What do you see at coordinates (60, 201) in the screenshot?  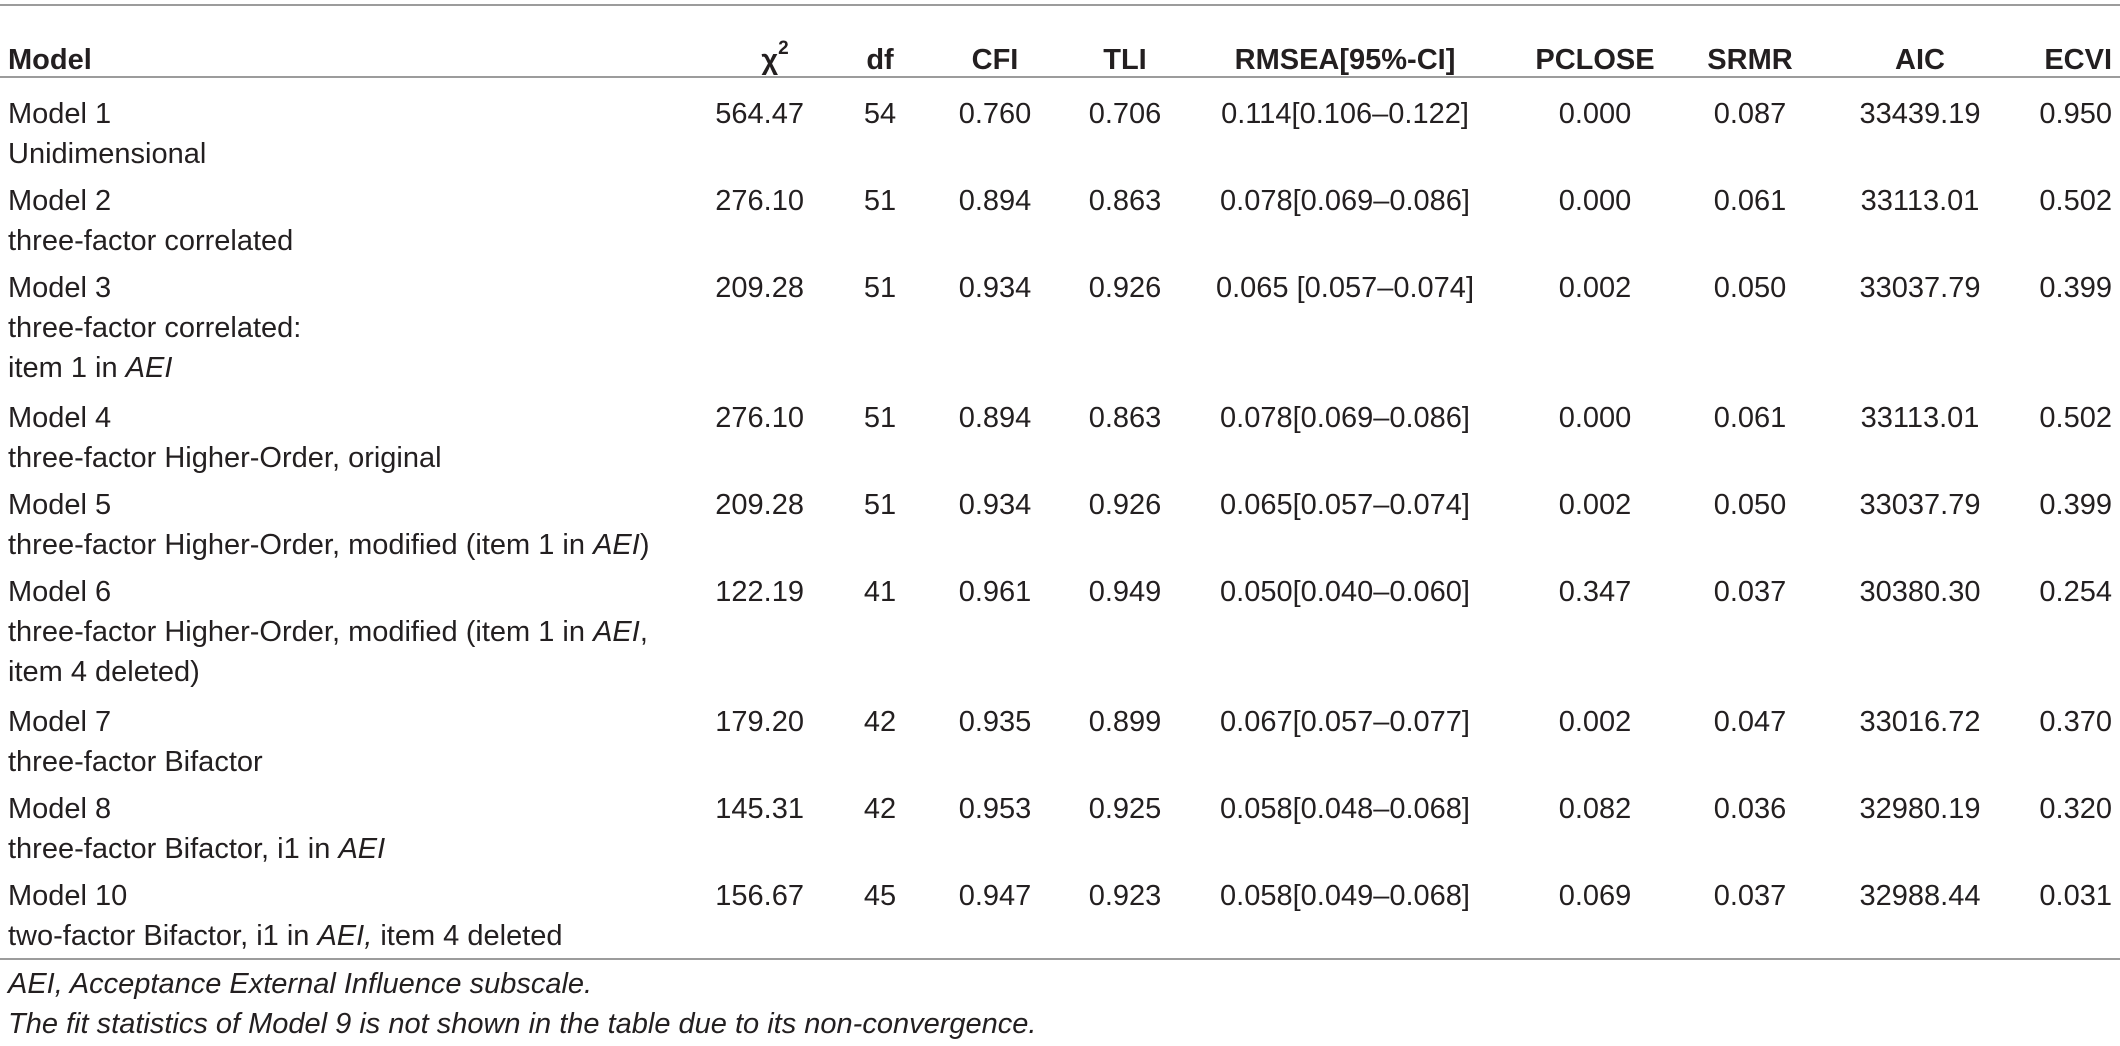 I see `cell-model: Model 2` at bounding box center [60, 201].